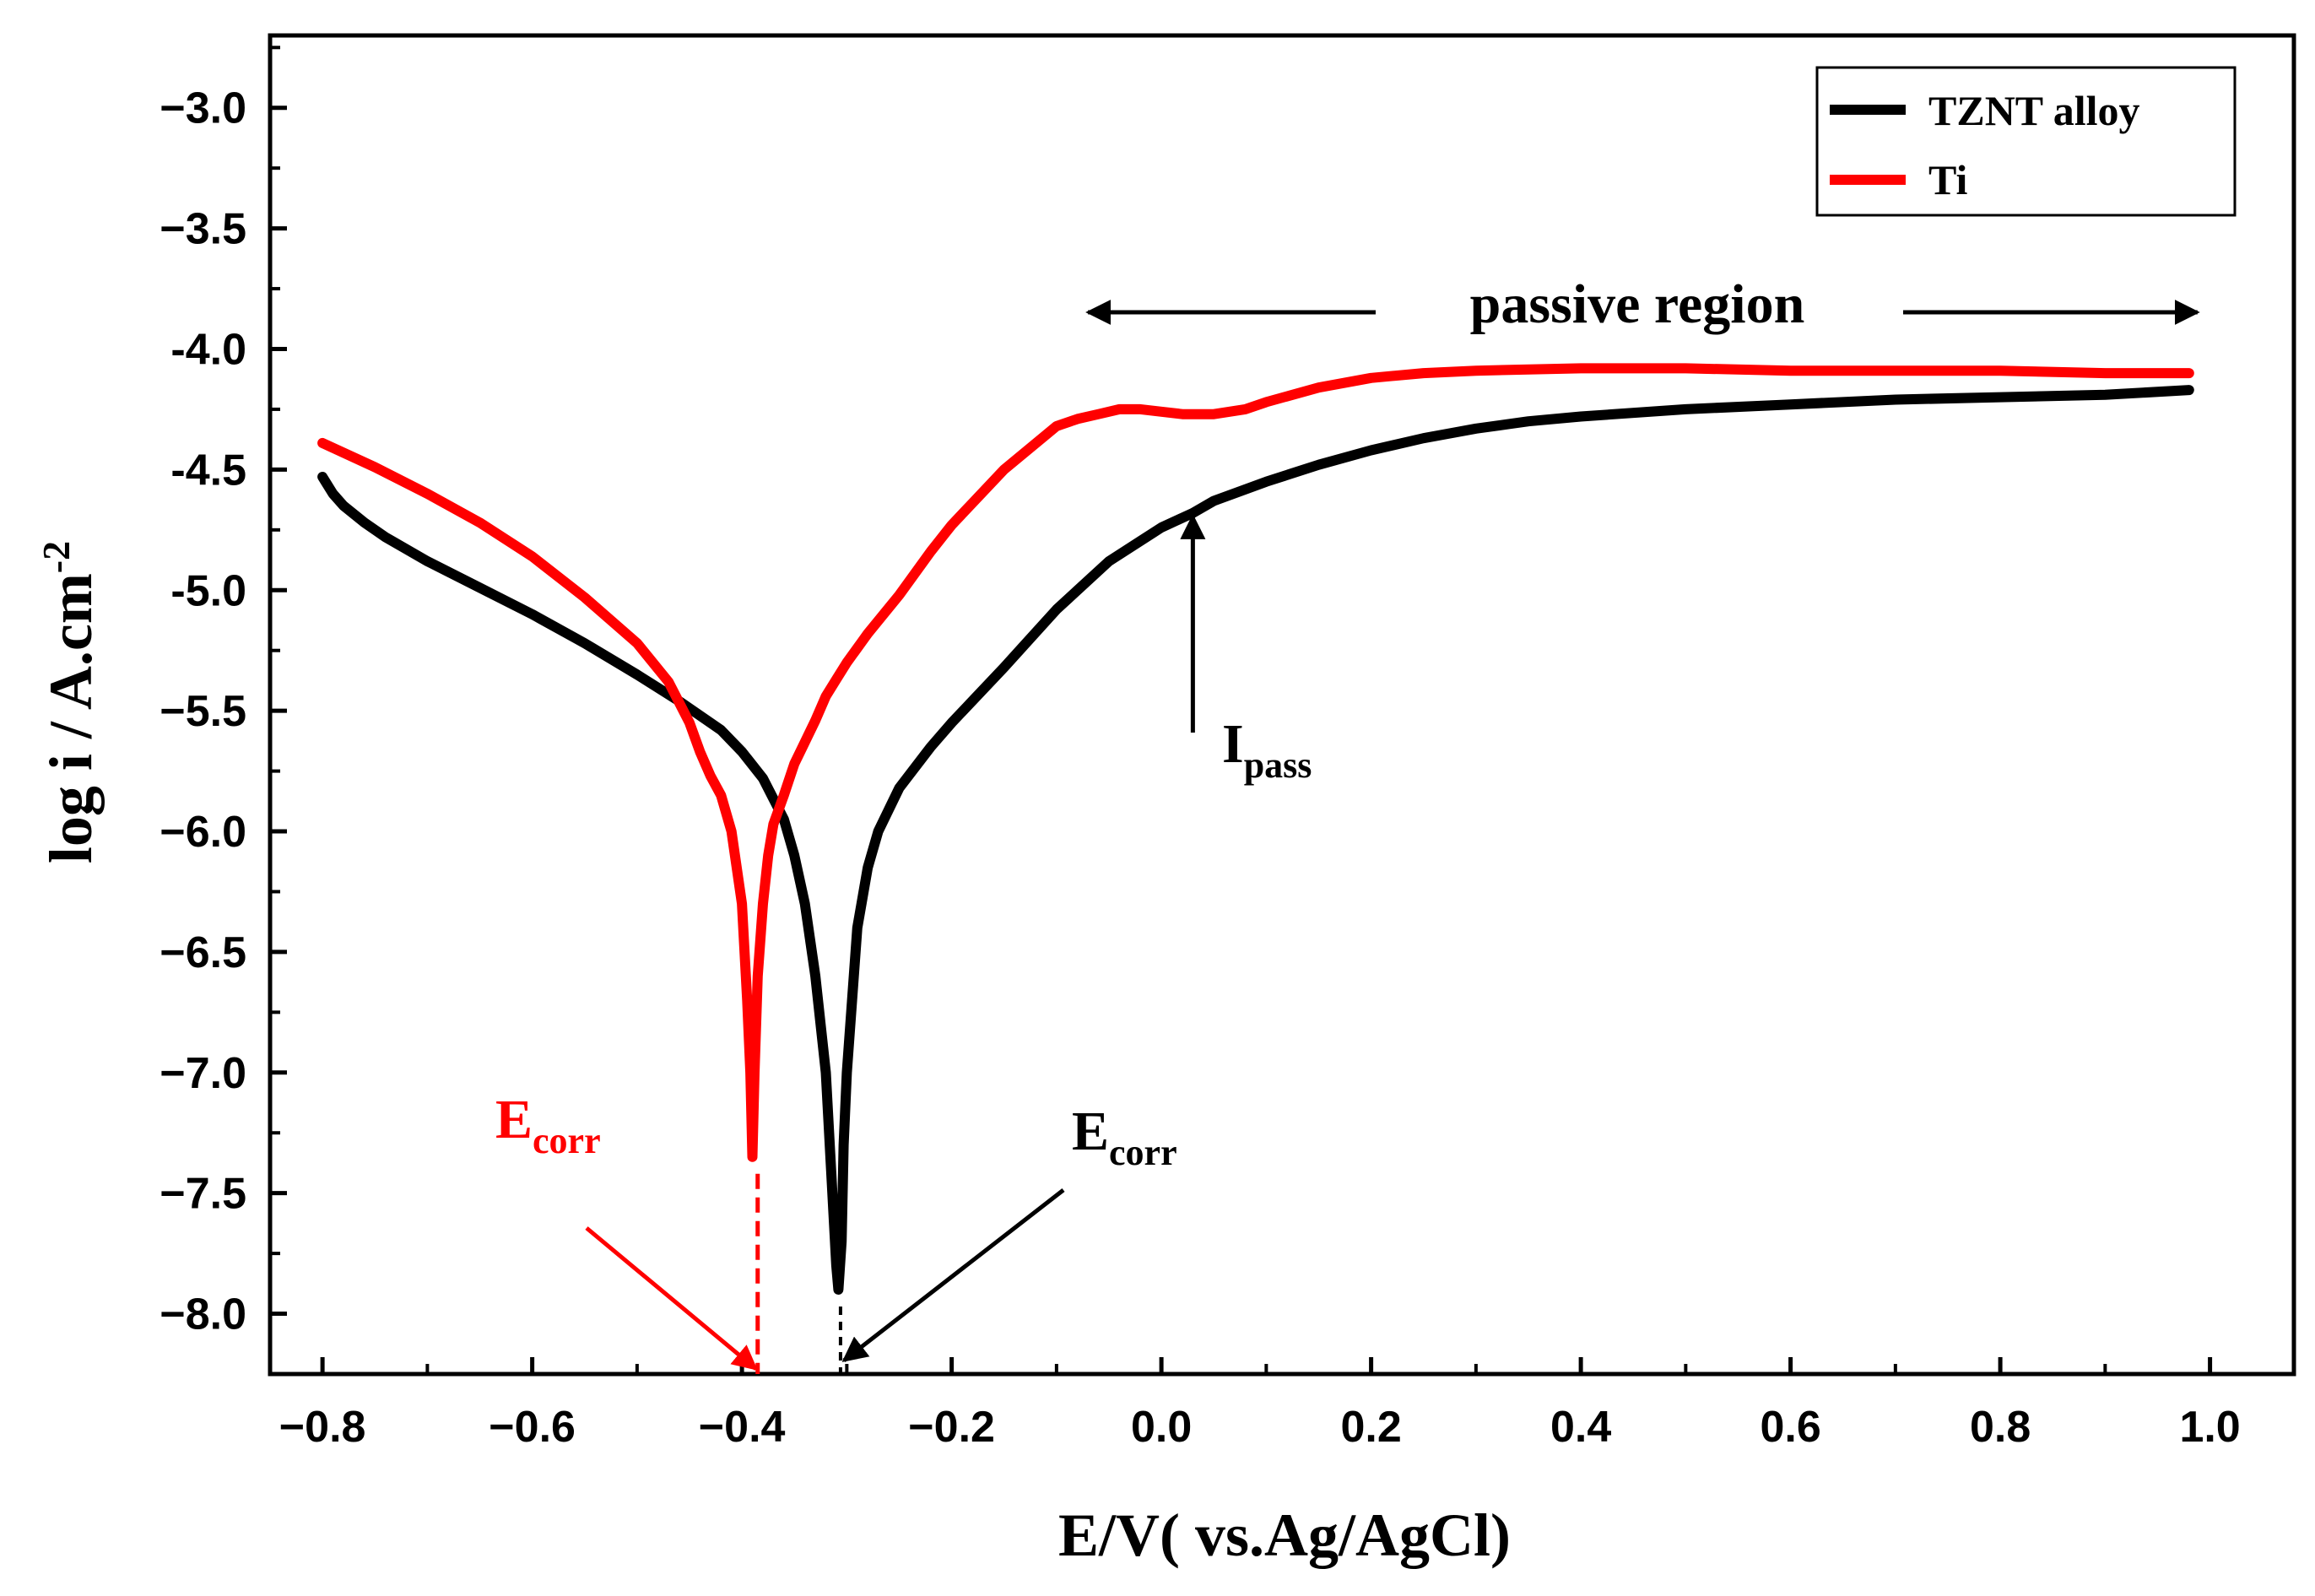 The image size is (2315, 1596). I want to click on y-axis-label-sup: -2, so click(56, 557).